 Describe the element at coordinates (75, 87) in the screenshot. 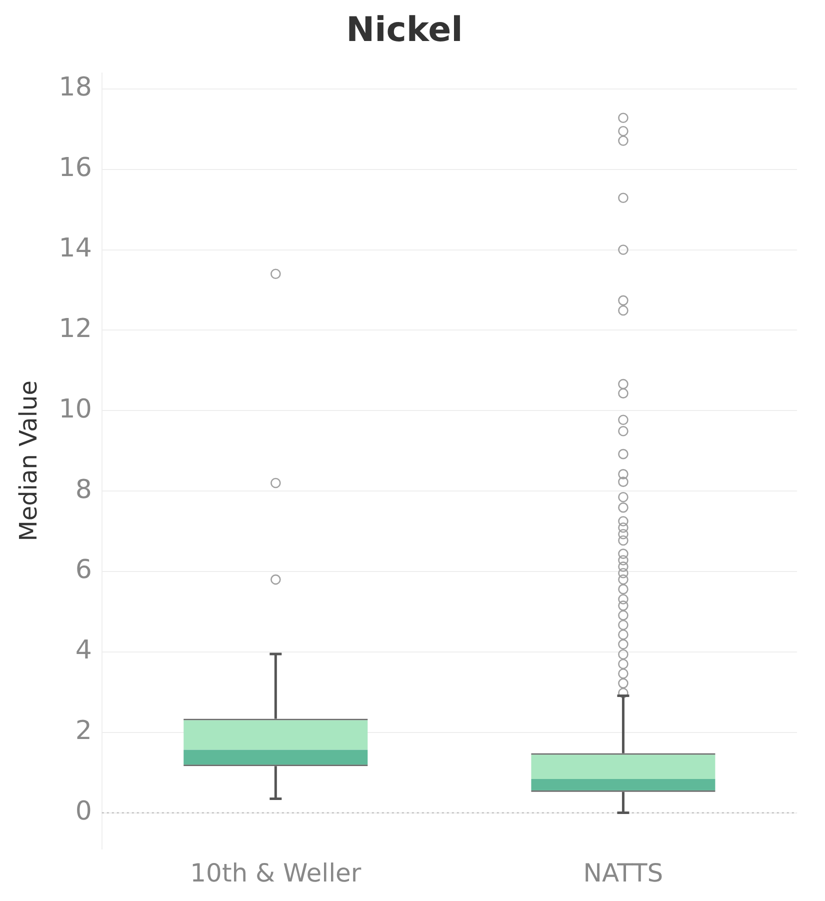

I see `y-tick-label: 18` at that location.